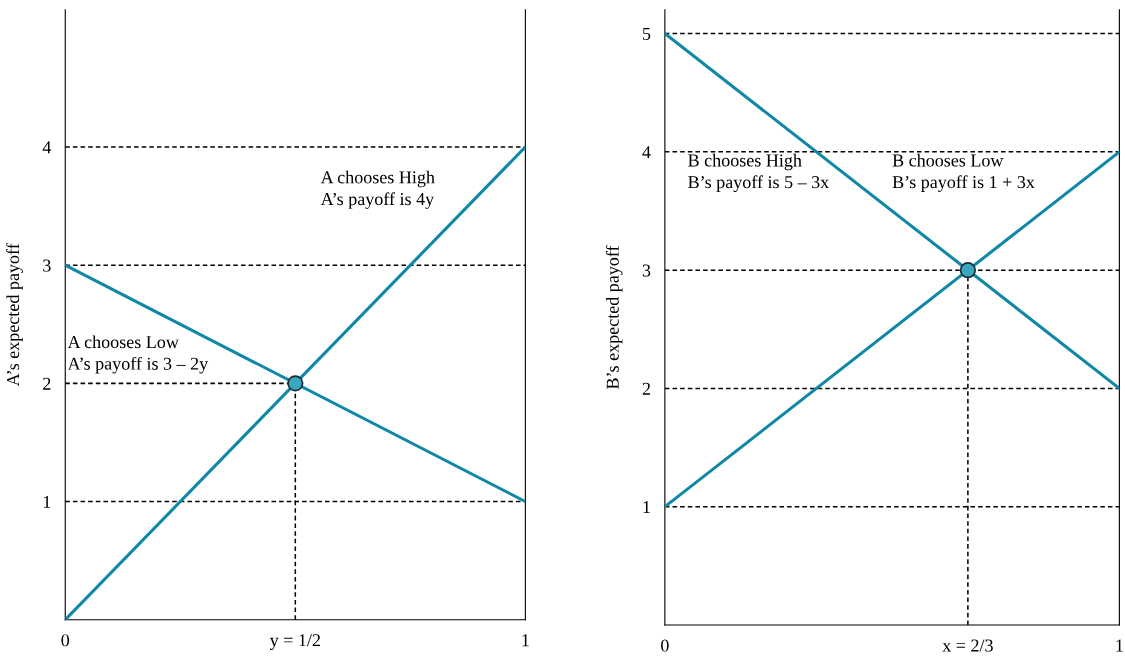 The width and height of the screenshot is (1125, 660). Describe the element at coordinates (963, 172) in the screenshot. I see `annotation: B chooses Low B’s payoff is 1 + 3x` at that location.